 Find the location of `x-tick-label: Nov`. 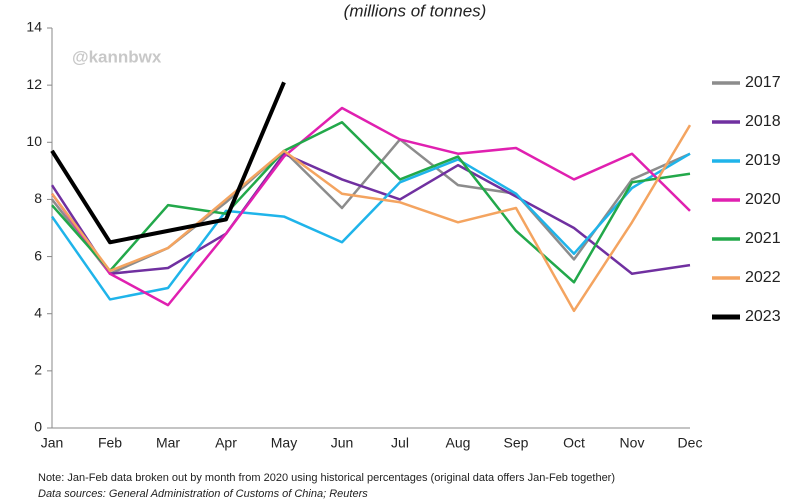

x-tick-label: Nov is located at coordinates (632, 443).